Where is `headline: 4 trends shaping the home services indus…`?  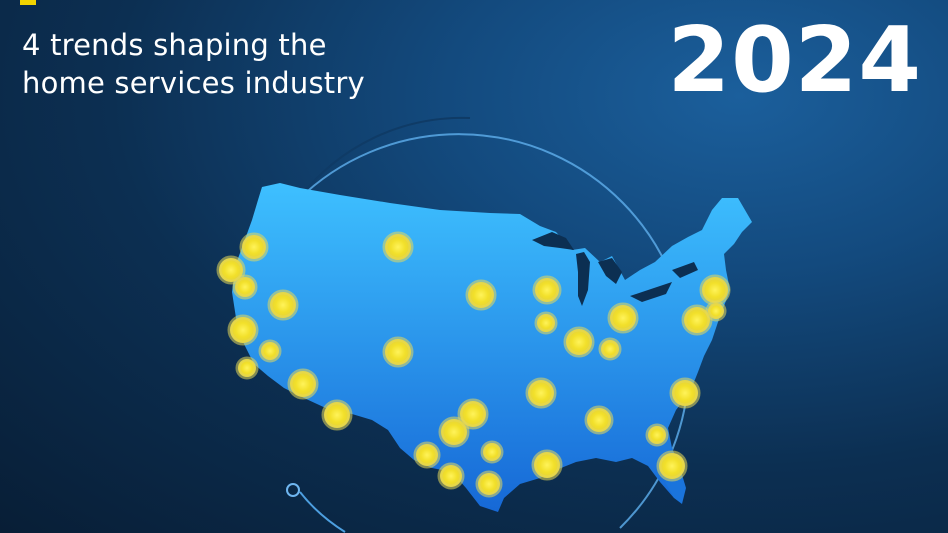 headline: 4 trends shaping the home services indus… is located at coordinates (193, 64).